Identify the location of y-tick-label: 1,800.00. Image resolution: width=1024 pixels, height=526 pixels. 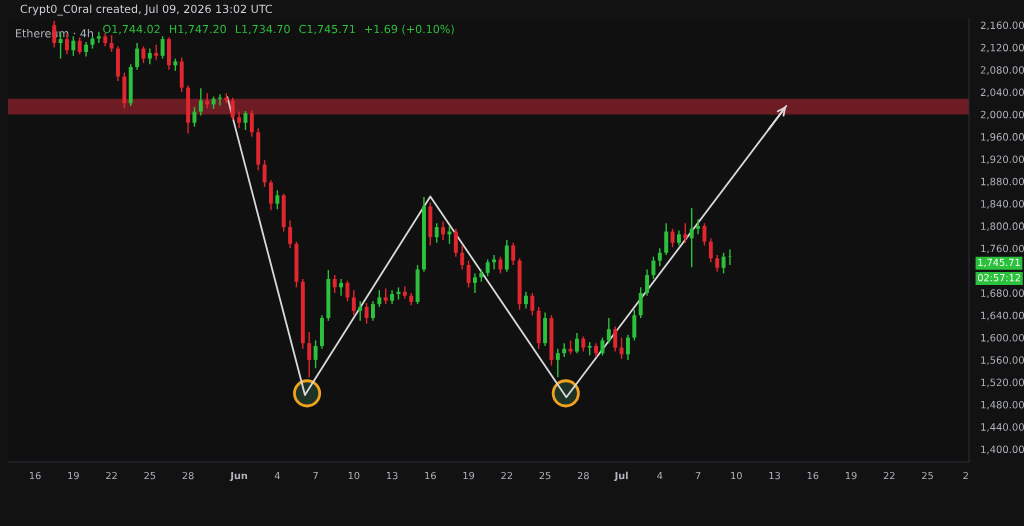
(1002, 226).